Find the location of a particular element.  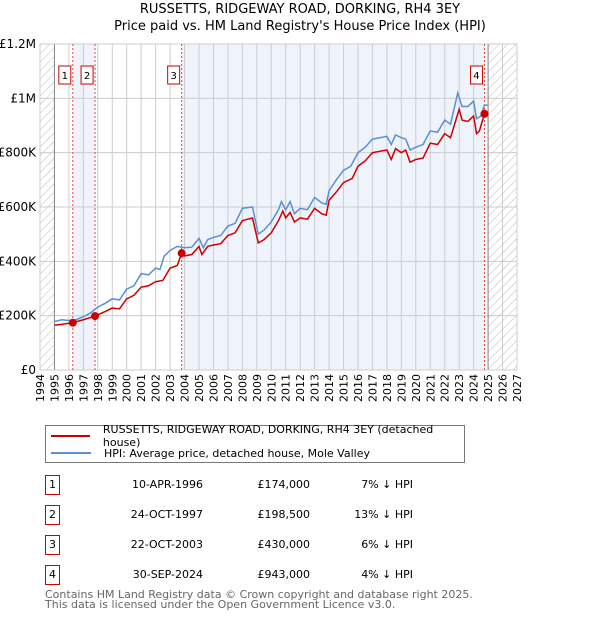

sale-marker-number: 1 is located at coordinates (52, 485).